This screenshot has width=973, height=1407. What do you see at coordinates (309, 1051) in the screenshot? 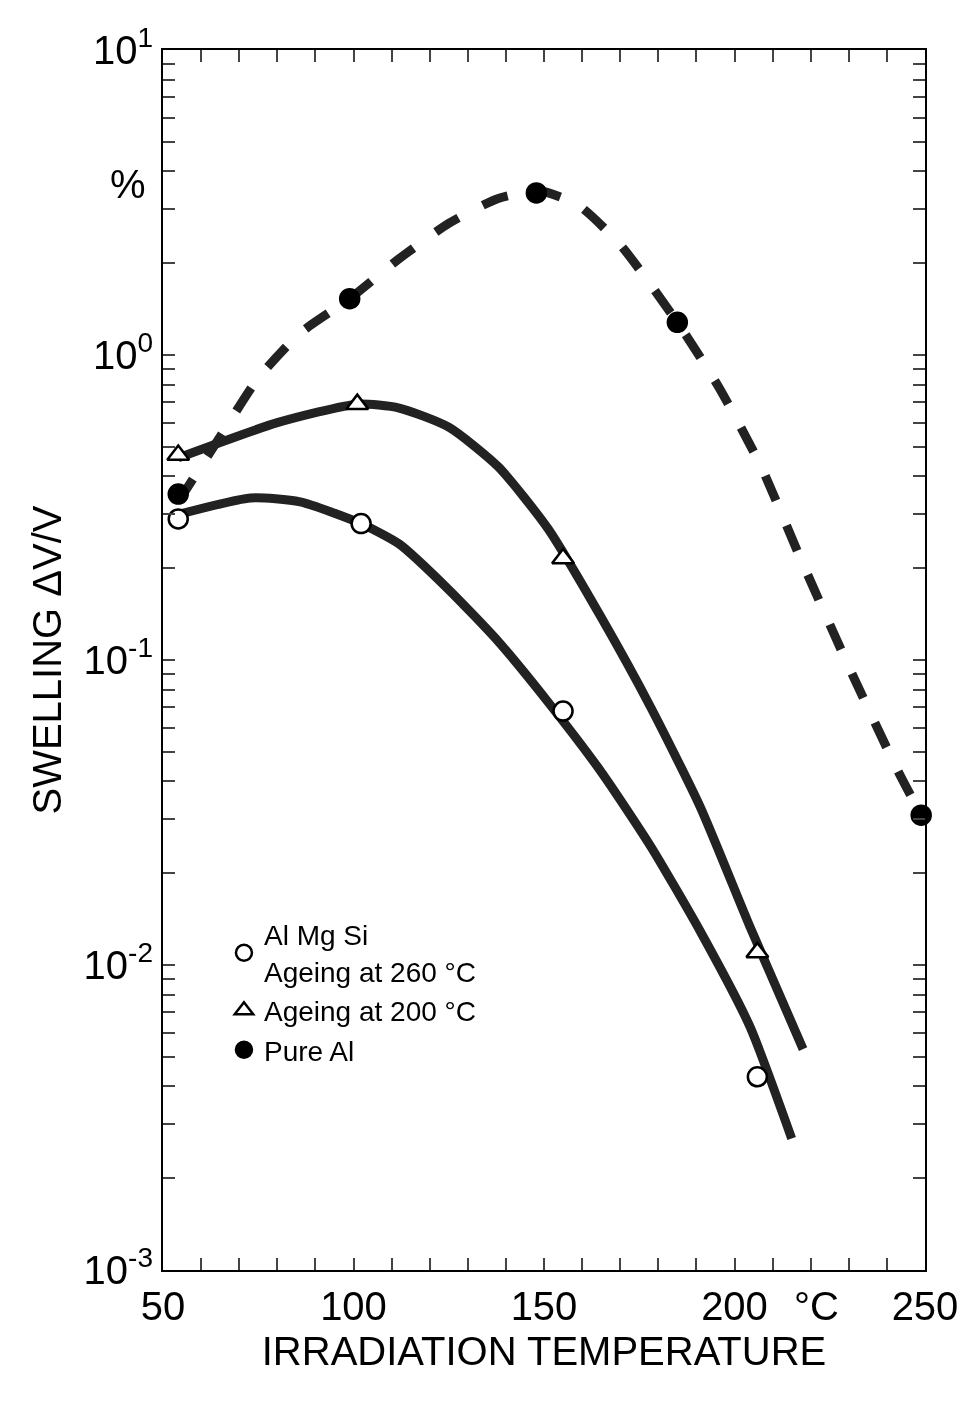
I see `legend-label: Pure Al` at bounding box center [309, 1051].